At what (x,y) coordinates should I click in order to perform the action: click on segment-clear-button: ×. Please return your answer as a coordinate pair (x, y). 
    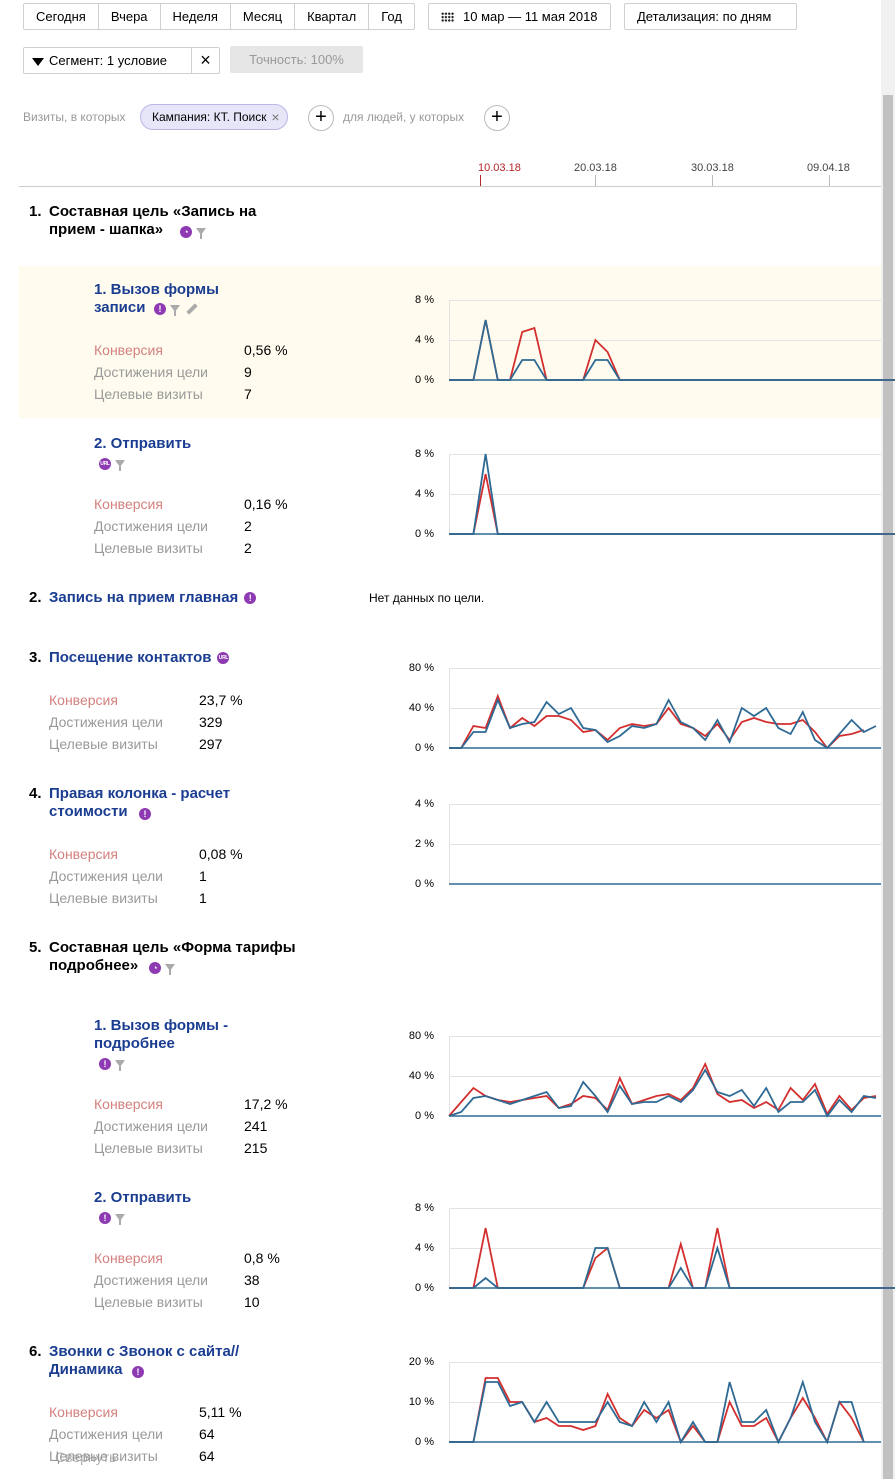
    Looking at the image, I should click on (205, 60).